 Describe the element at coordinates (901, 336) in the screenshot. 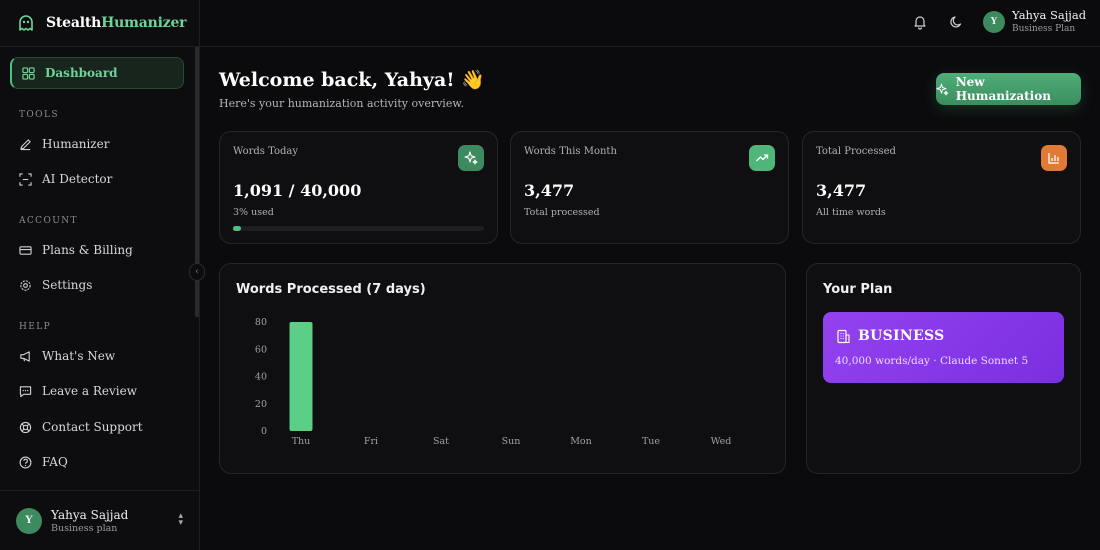

I see `plan-name: BUSINESS` at that location.